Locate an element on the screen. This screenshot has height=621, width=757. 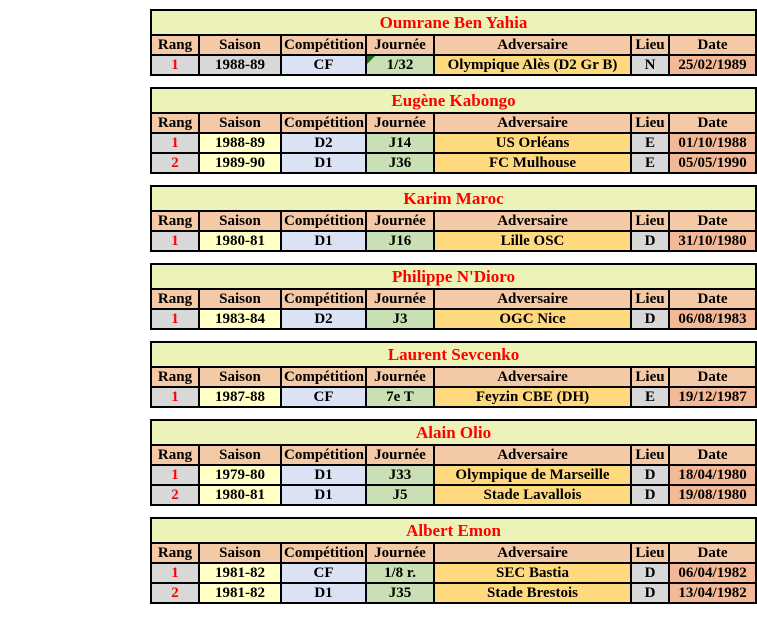
cell-journee: J36 is located at coordinates (400, 163).